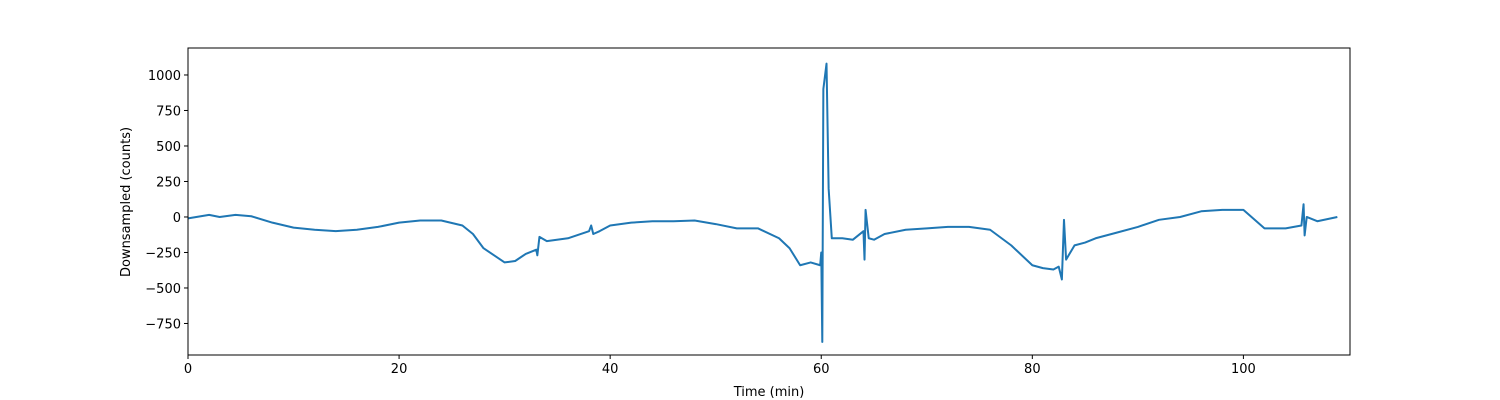 The image size is (1500, 400). What do you see at coordinates (399, 369) in the screenshot?
I see `x-tick-label: 20` at bounding box center [399, 369].